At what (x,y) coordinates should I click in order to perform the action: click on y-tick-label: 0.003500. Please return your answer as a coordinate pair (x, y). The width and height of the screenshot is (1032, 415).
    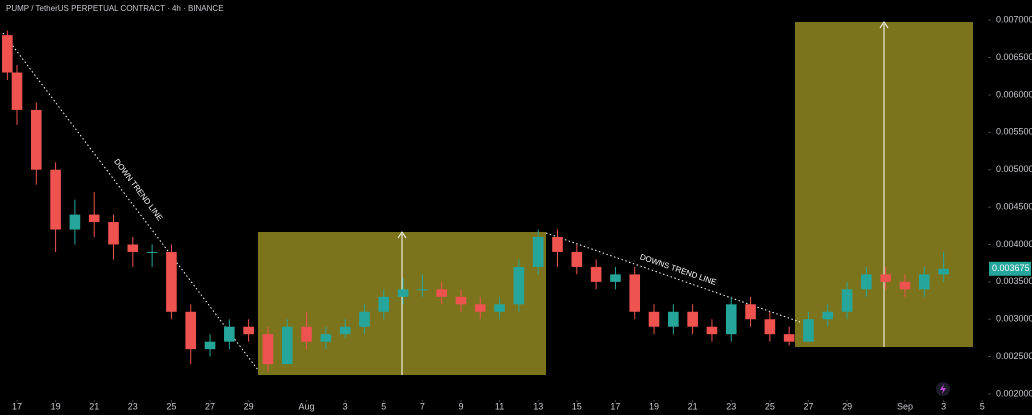
    Looking at the image, I should click on (1014, 281).